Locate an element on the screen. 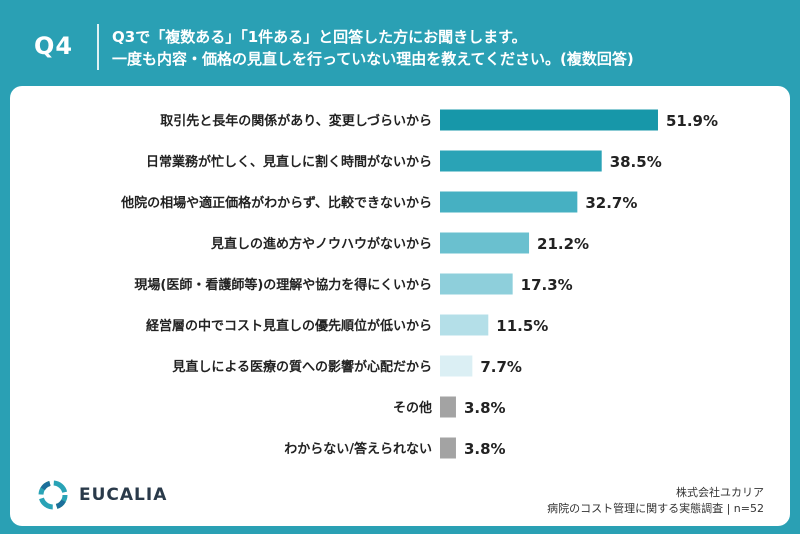 The width and height of the screenshot is (800, 534). company-name: 株式会社ユカリア is located at coordinates (720, 492).